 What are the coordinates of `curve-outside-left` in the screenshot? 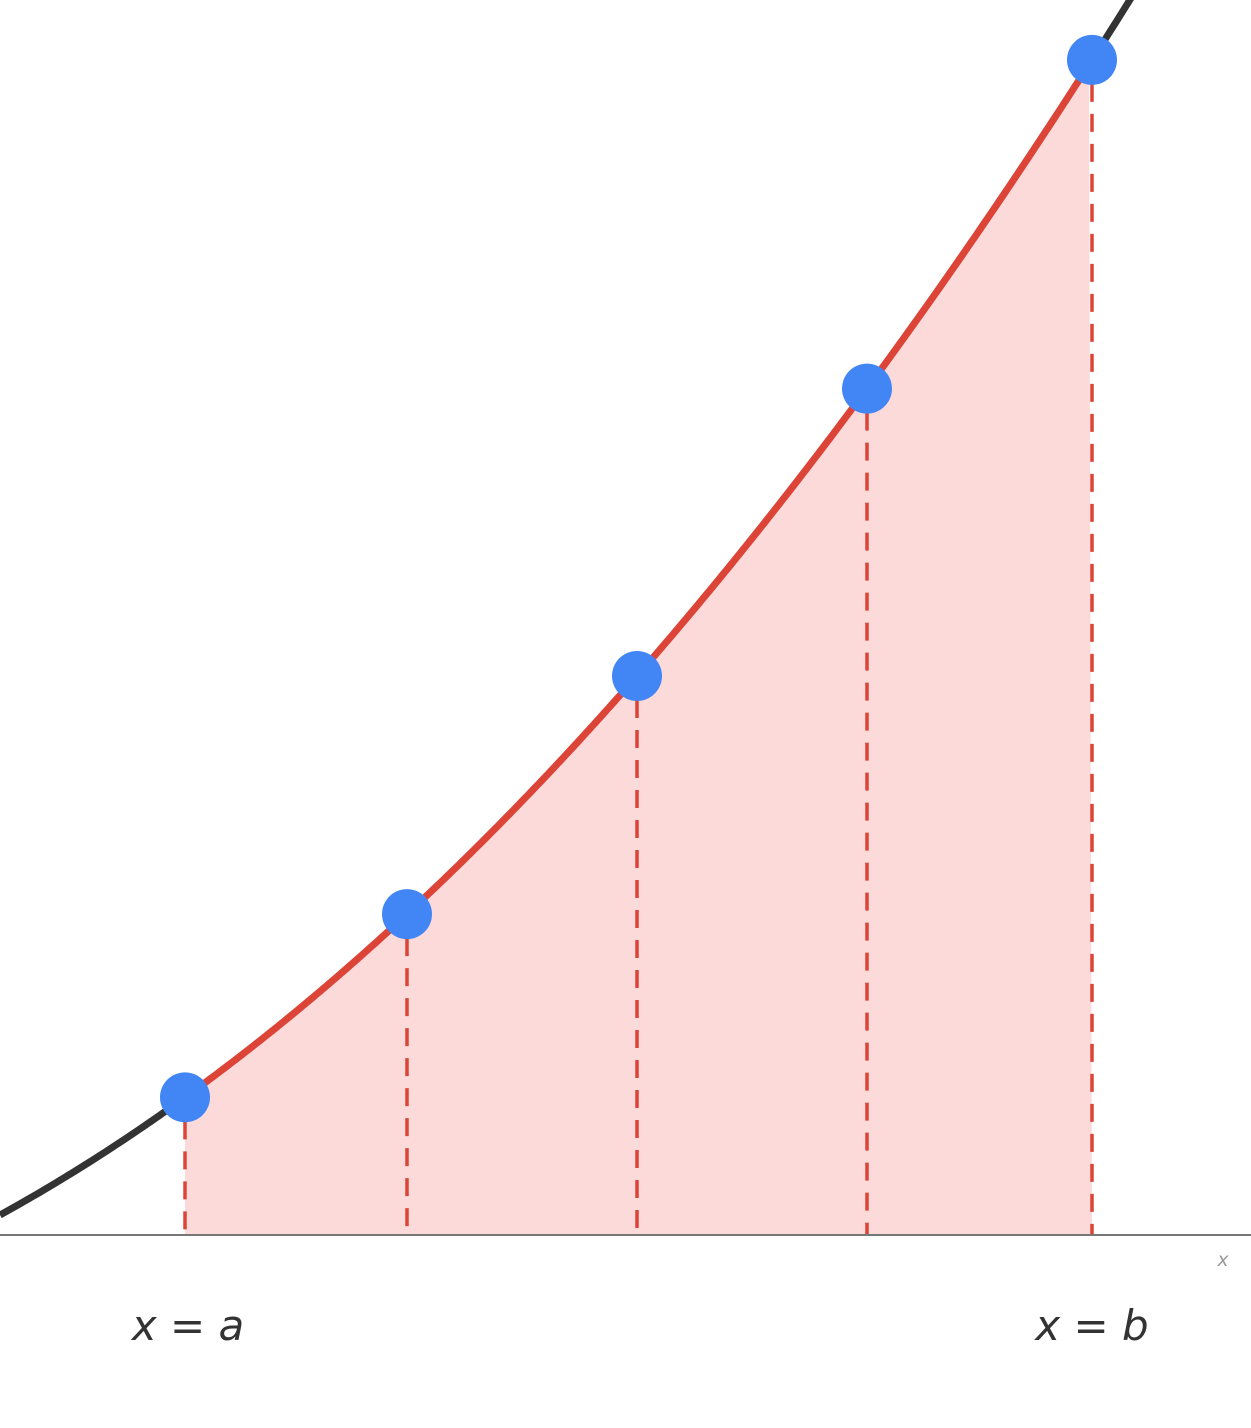 It's located at (93, 1157).